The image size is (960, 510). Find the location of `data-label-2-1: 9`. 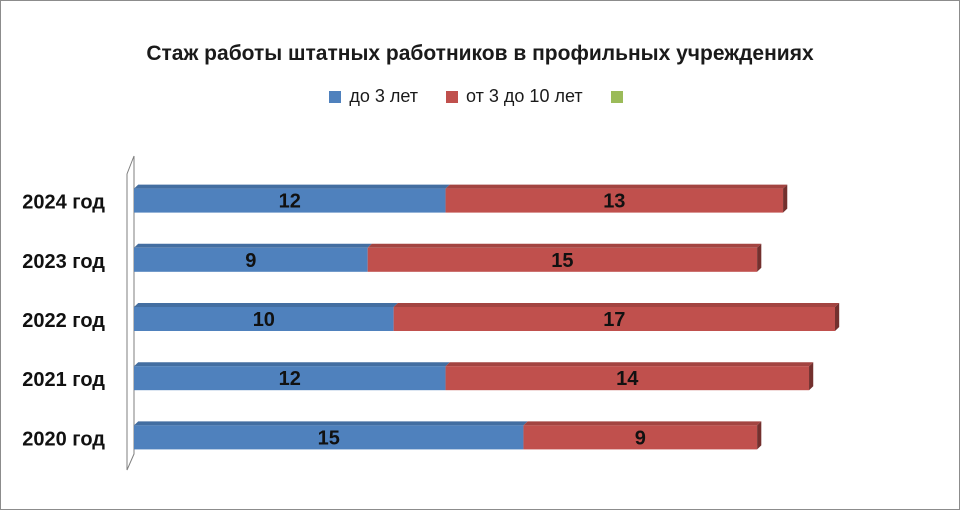

data-label-2-1: 9 is located at coordinates (640, 438).